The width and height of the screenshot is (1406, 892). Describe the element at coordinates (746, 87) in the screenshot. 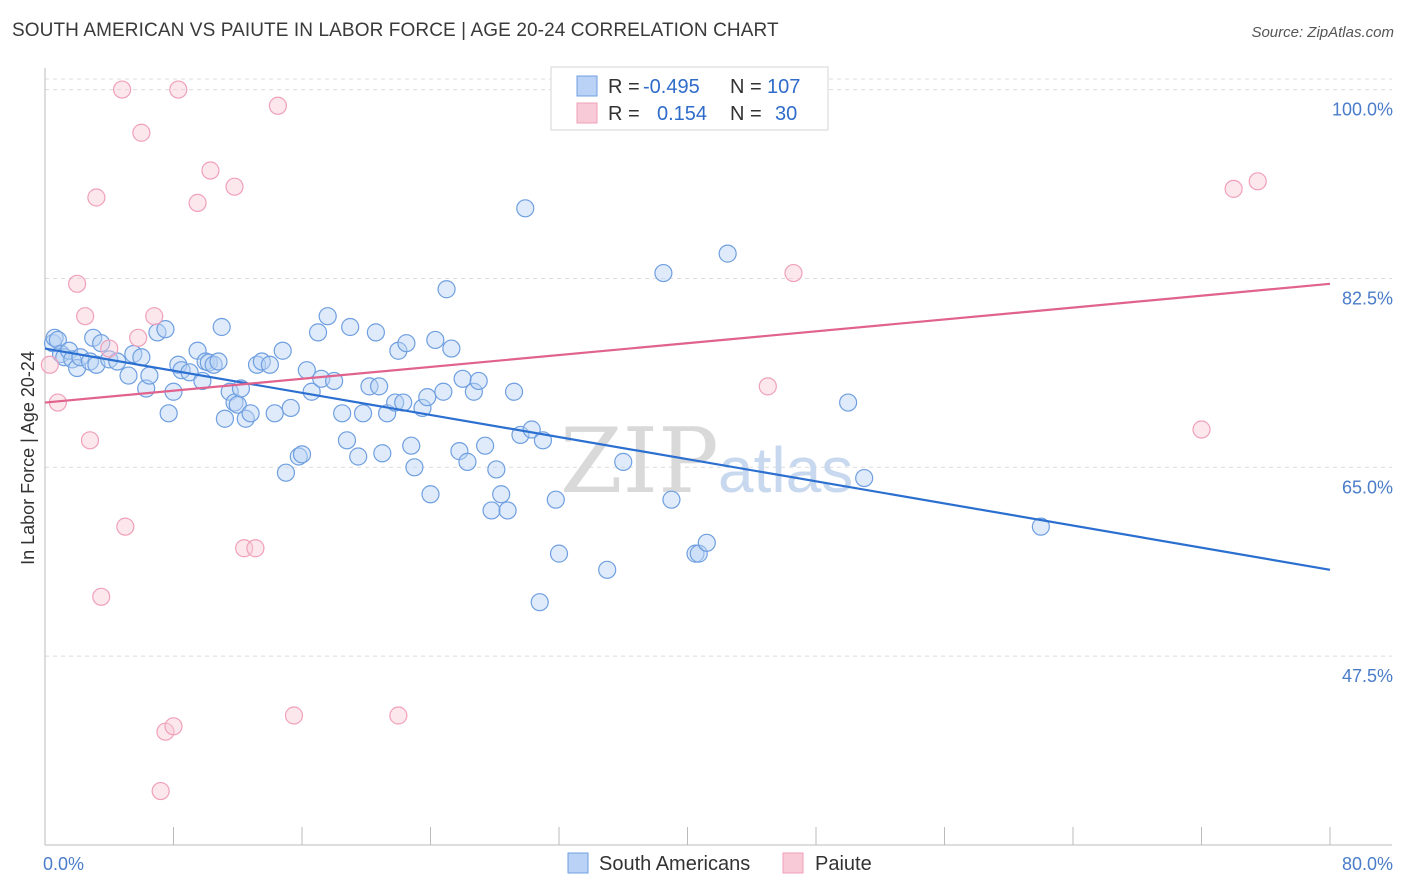

I see `legend-n-label: N =` at that location.